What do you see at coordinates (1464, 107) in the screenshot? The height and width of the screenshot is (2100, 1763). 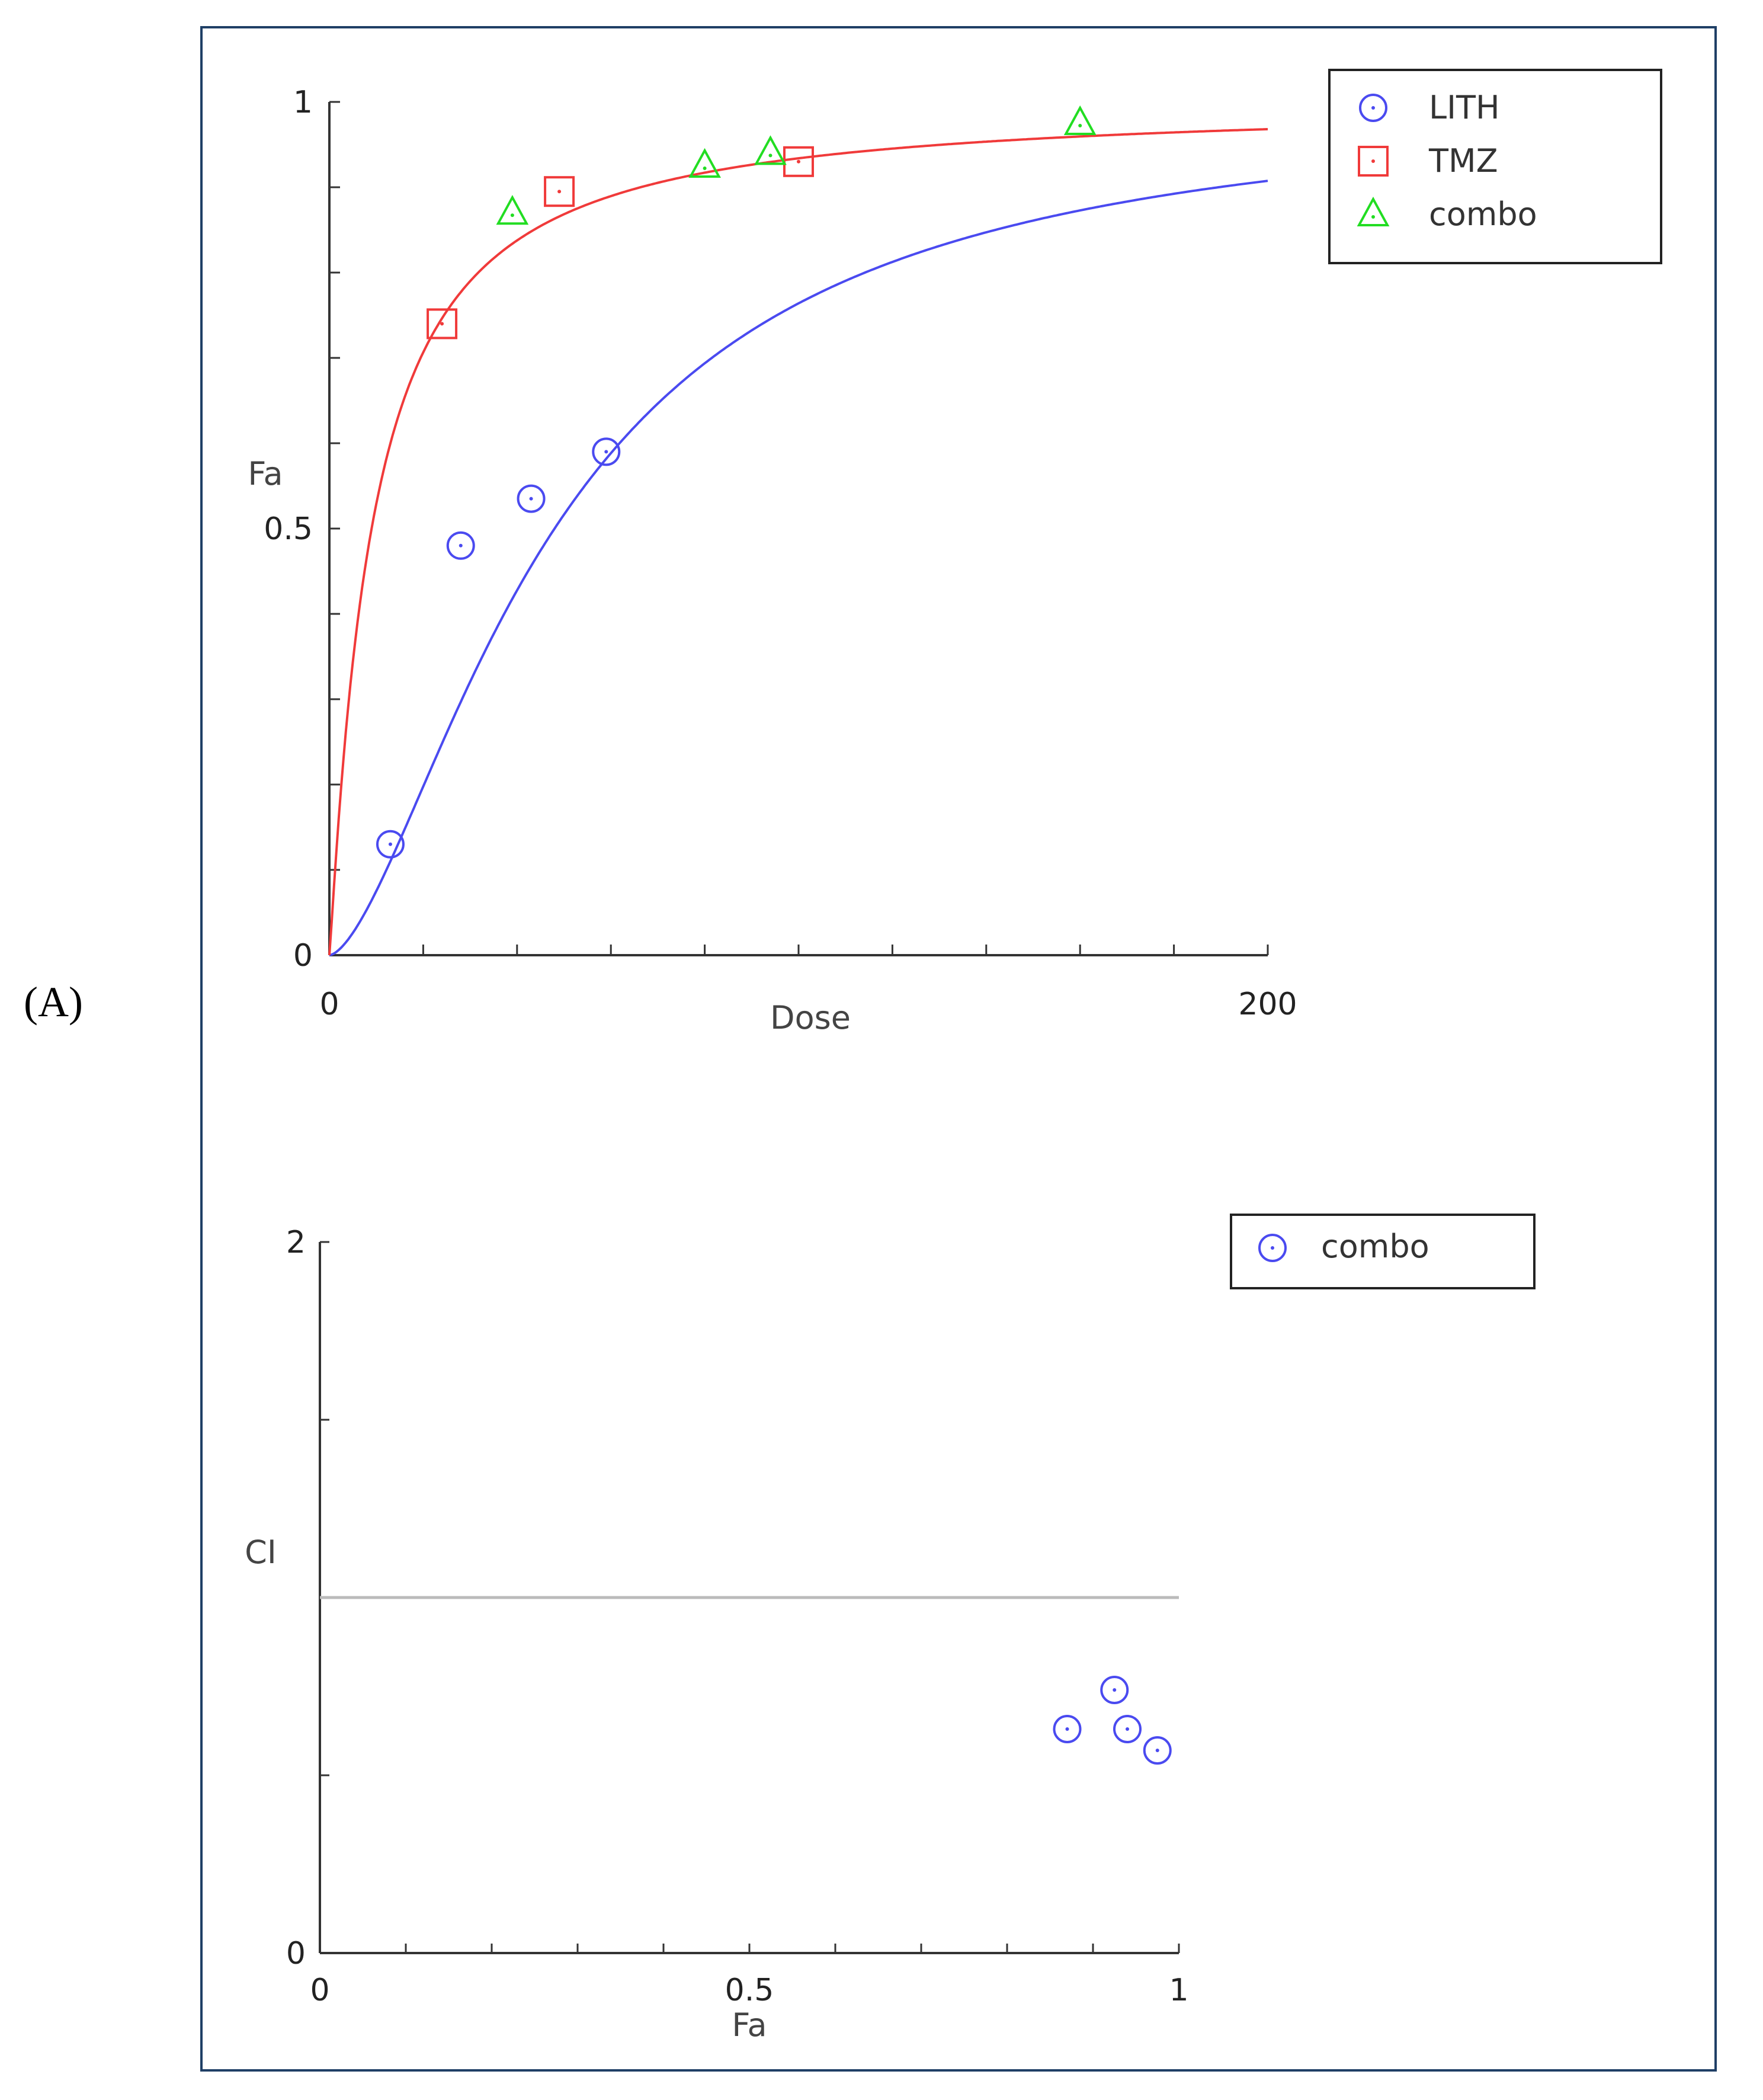 I see `chart1-legend-label-lith: LITH` at bounding box center [1464, 107].